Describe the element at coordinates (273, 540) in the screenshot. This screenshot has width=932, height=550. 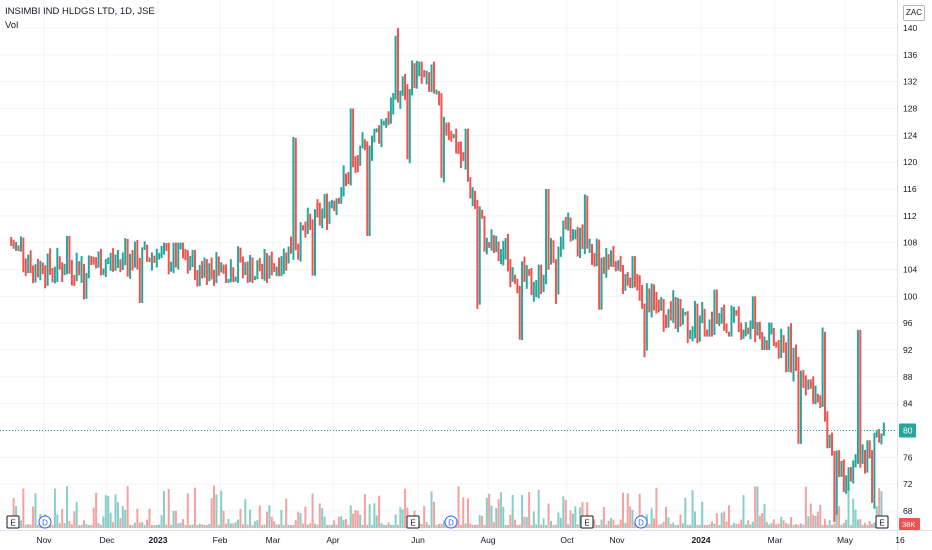
I see `time-tick-label: Mar` at that location.